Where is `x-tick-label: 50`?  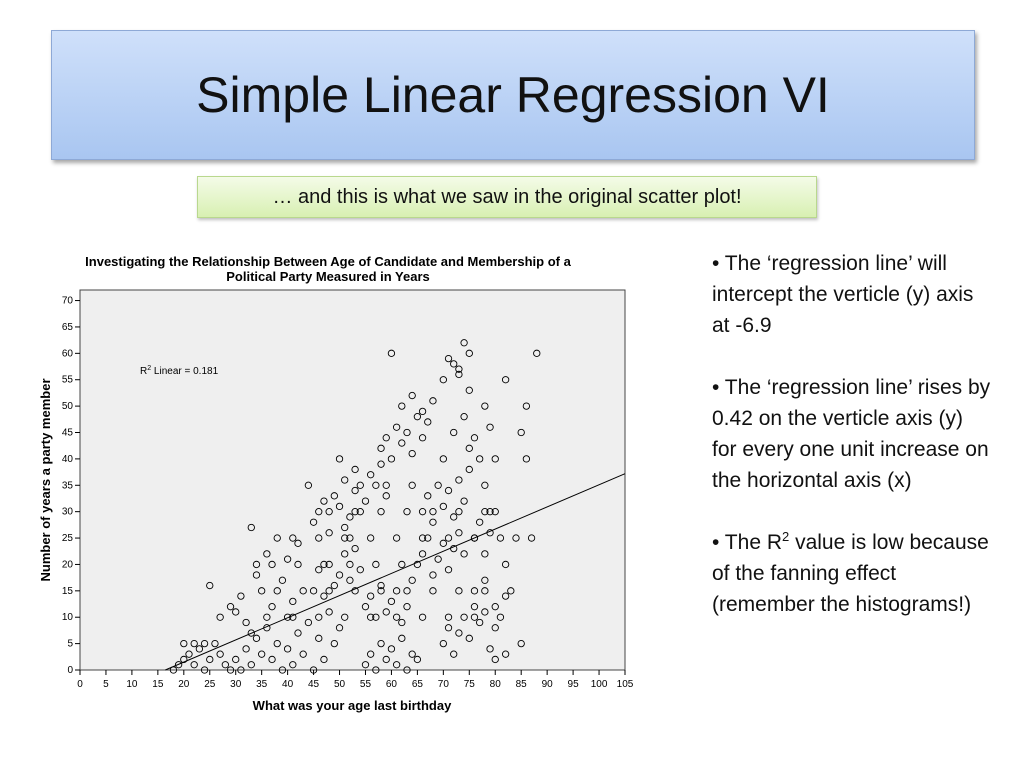
x-tick-label: 50 is located at coordinates (340, 684).